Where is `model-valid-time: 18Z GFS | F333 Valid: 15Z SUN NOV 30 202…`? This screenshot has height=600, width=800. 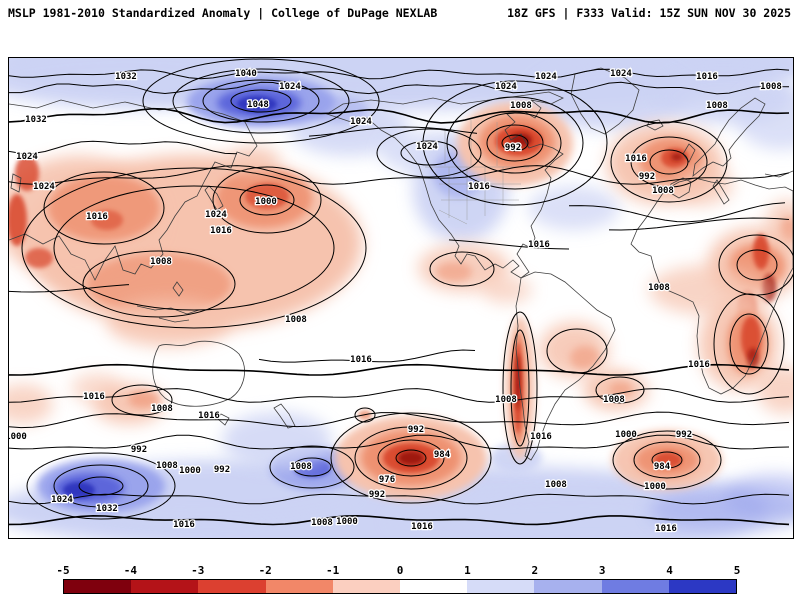
model-valid-time: 18Z GFS | F333 Valid: 15Z SUN NOV 30 202… is located at coordinates (649, 13).